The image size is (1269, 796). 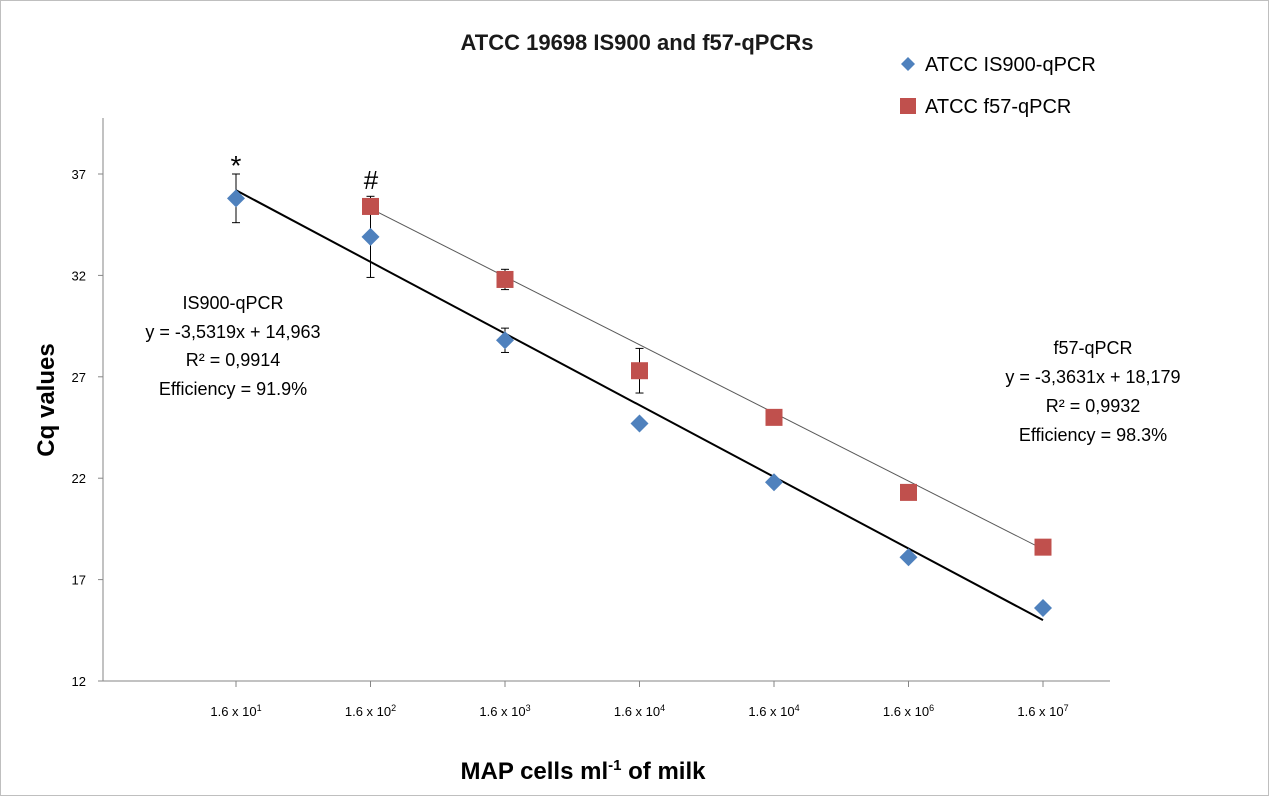 What do you see at coordinates (79, 580) in the screenshot?
I see `y-tick-label: 17` at bounding box center [79, 580].